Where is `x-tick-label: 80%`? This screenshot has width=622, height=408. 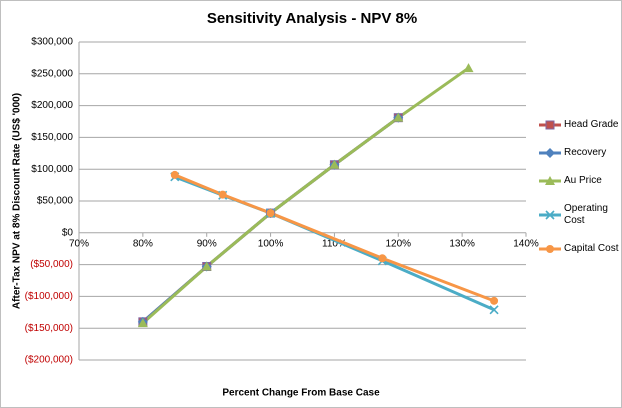
x-tick-label: 80% is located at coordinates (143, 243).